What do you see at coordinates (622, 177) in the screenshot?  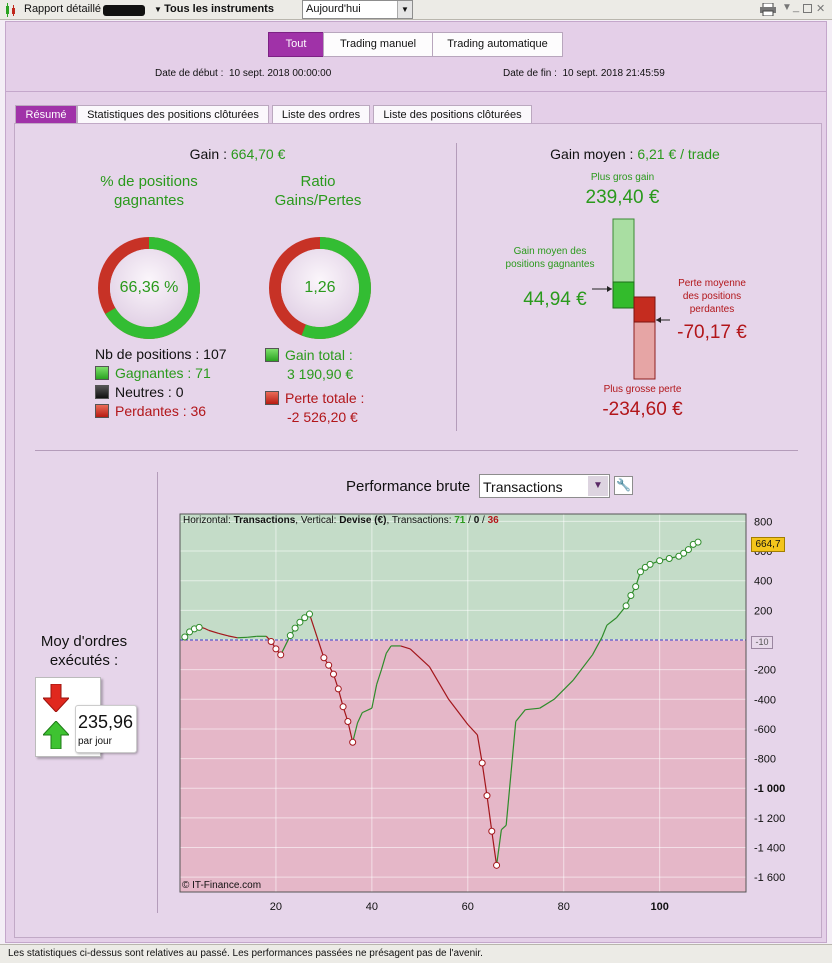 I see `max-gain-label: Plus gros gain` at bounding box center [622, 177].